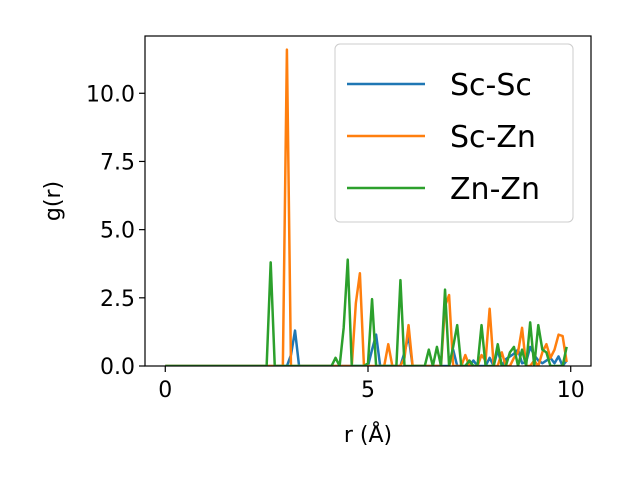  I want to click on y-tick-label: 5.0, so click(117, 231).